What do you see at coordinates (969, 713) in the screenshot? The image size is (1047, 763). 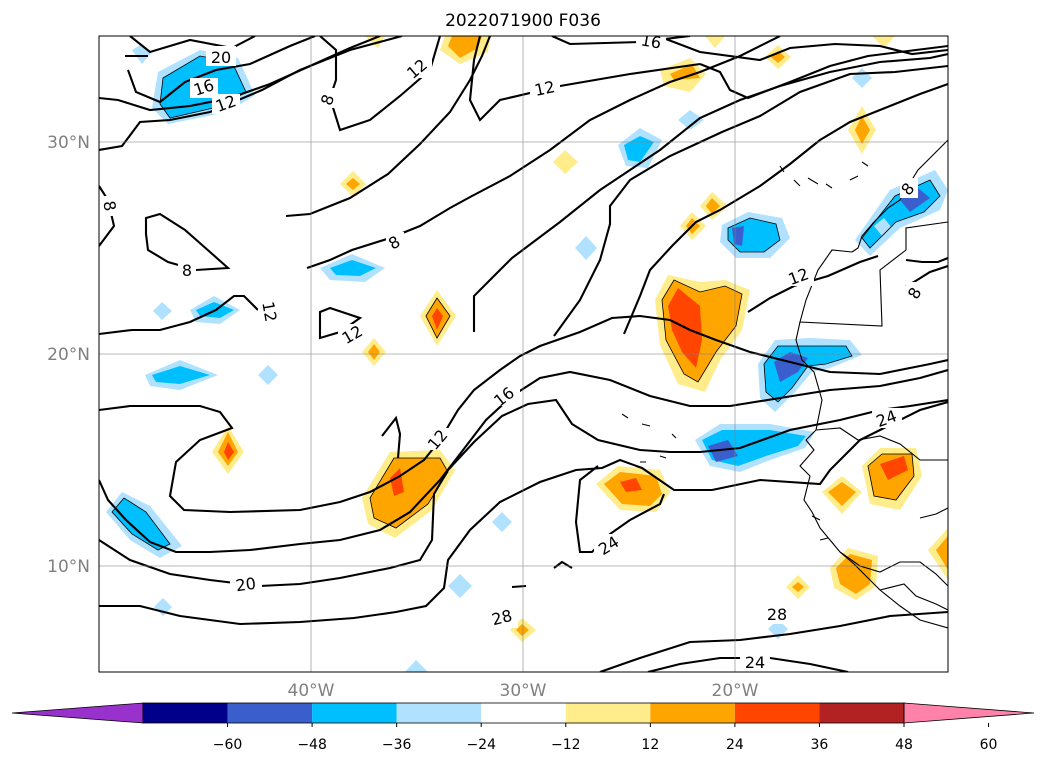 I see `colorbar-extend-high` at bounding box center [969, 713].